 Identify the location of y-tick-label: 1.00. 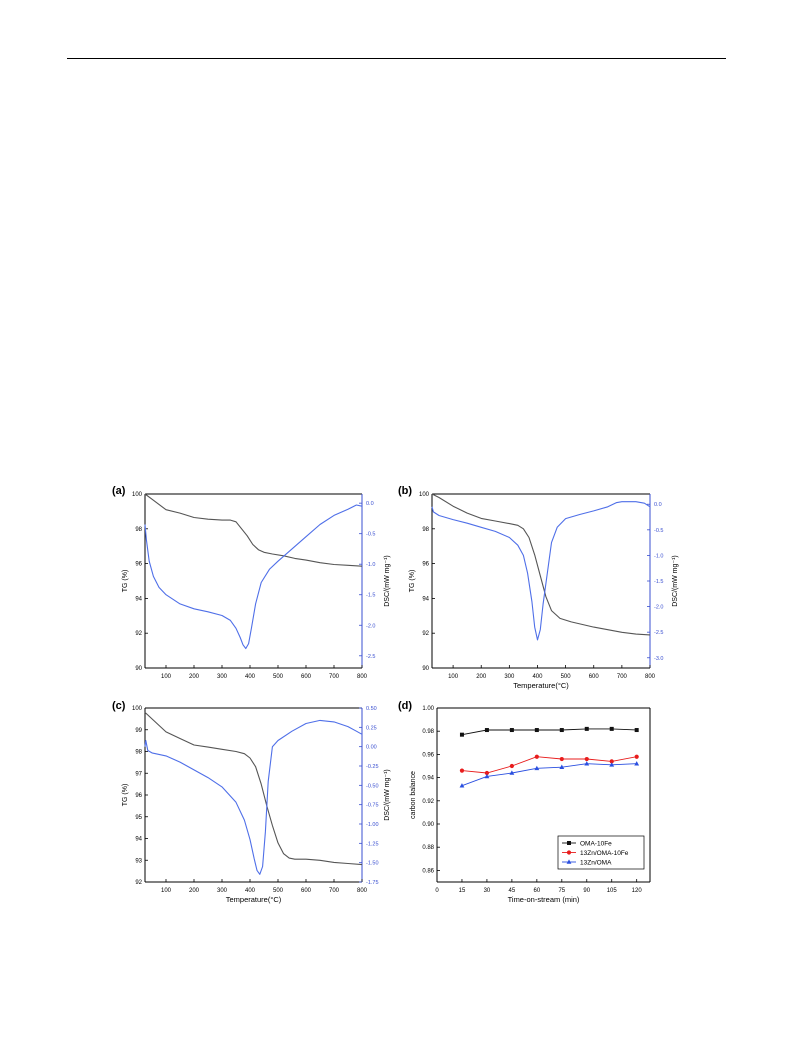
(428, 709).